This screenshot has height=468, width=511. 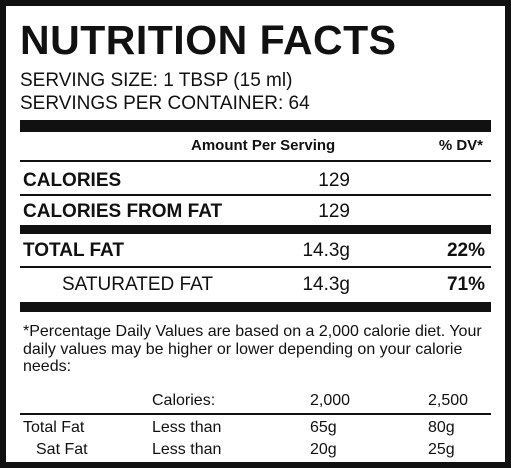 What do you see at coordinates (137, 284) in the screenshot?
I see `saturated-fat-label: SATURATED FAT` at bounding box center [137, 284].